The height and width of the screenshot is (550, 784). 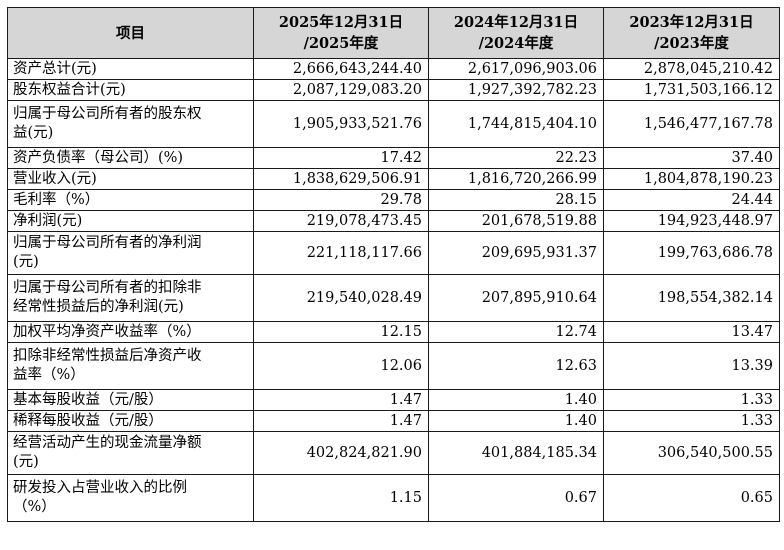 I want to click on row-label: 净利润(元), so click(x=130, y=221).